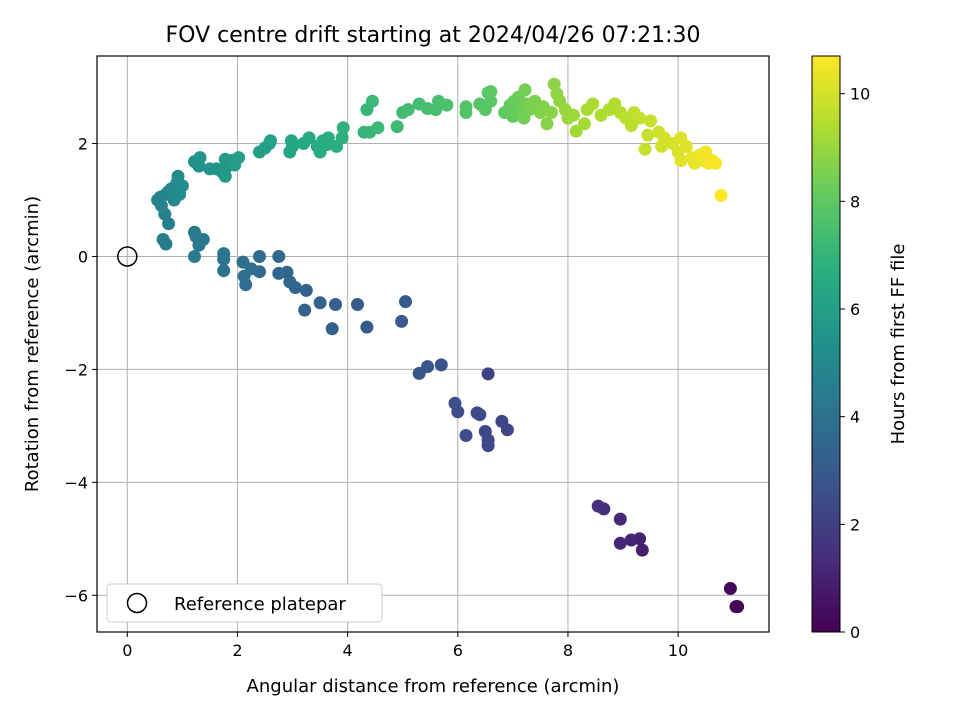 The width and height of the screenshot is (960, 720). Describe the element at coordinates (405, 646) in the screenshot. I see `x-axis-ticks: 0 2 4 6 8 10` at that location.